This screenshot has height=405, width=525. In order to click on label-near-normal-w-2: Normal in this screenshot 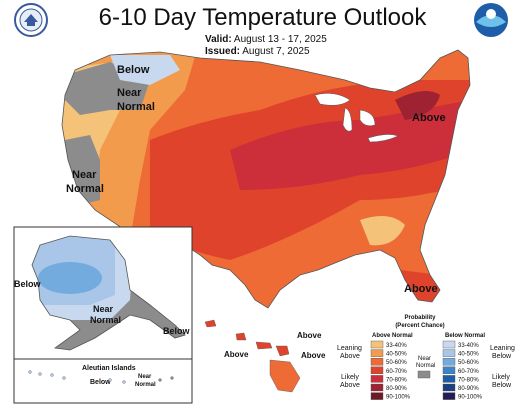, I will do `click(85, 189)`.